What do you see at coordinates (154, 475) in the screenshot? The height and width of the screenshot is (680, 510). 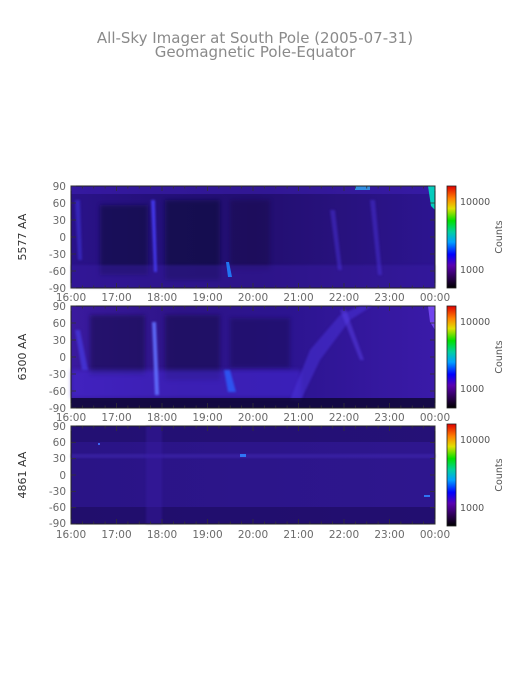 I see `vertical-band` at bounding box center [154, 475].